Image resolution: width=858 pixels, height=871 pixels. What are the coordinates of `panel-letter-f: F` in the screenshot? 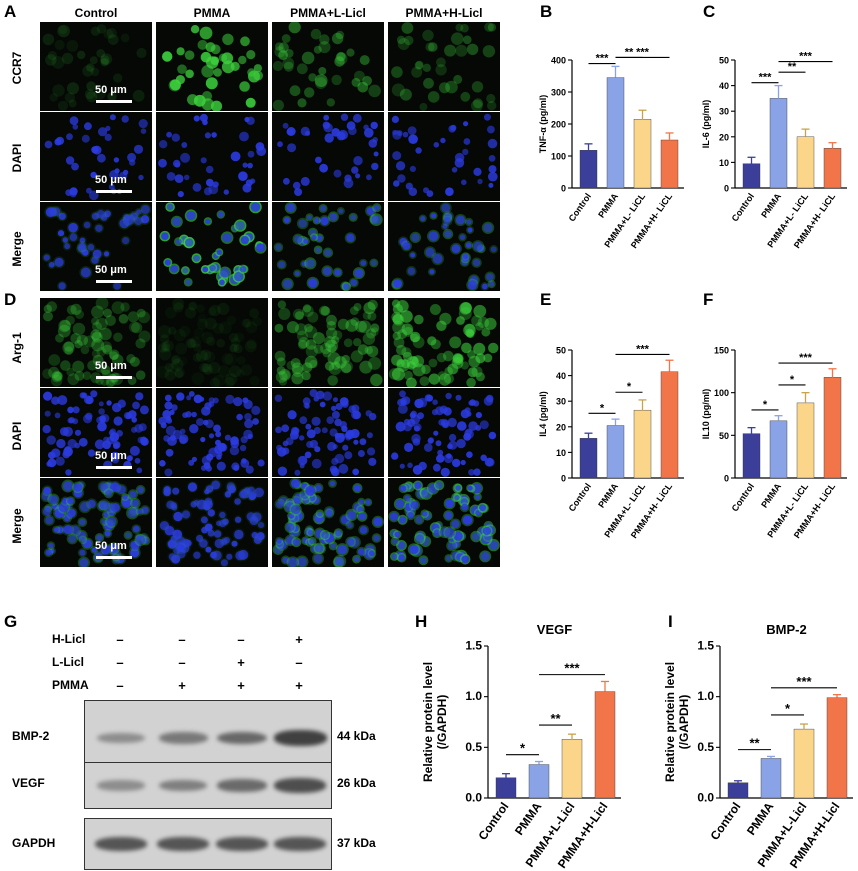 It's located at (708, 299).